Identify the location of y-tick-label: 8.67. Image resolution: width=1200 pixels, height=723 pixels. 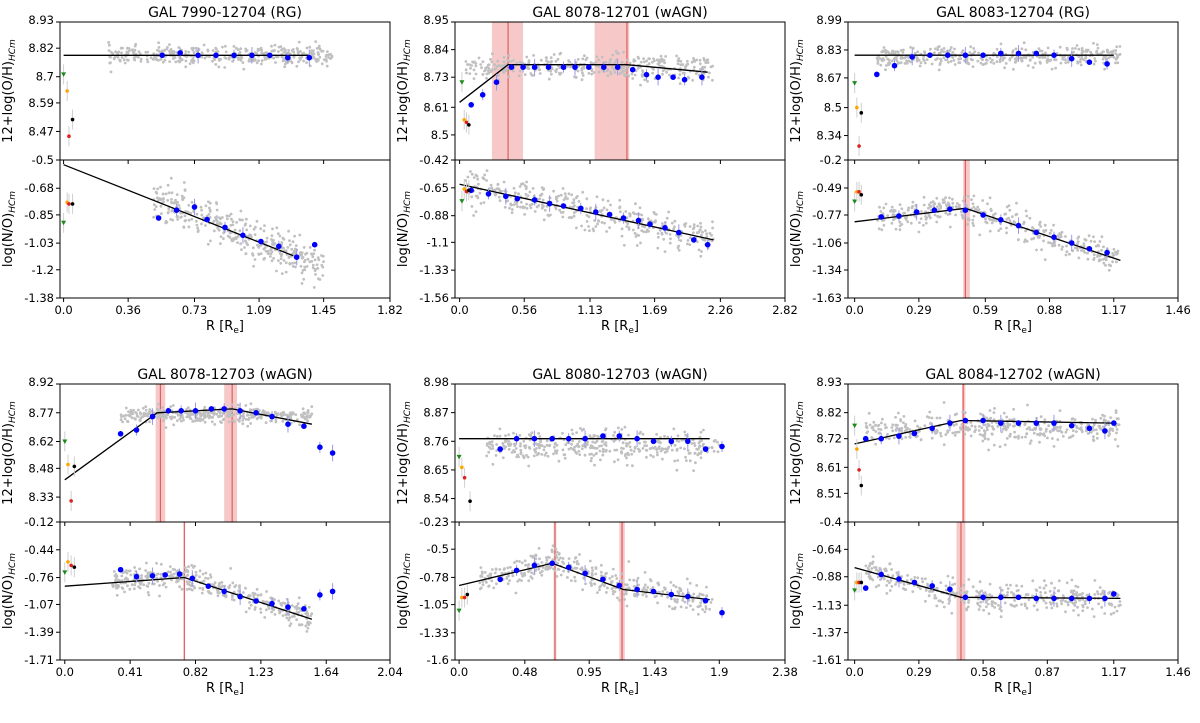
(829, 78).